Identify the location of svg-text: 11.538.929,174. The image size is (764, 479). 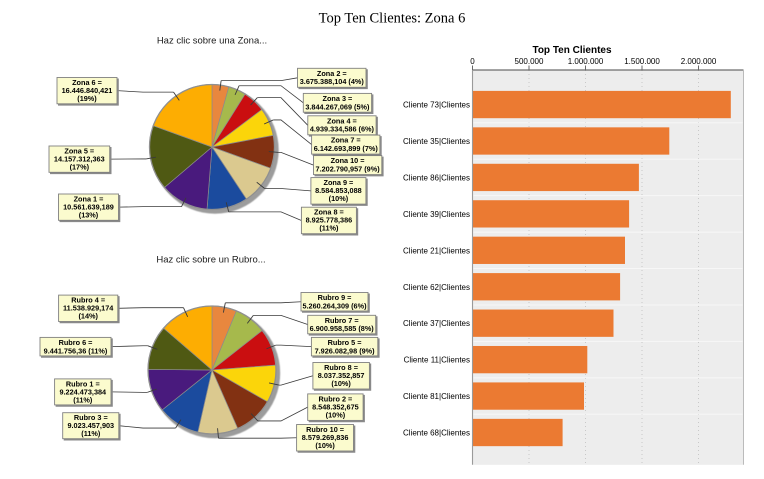
(88, 308).